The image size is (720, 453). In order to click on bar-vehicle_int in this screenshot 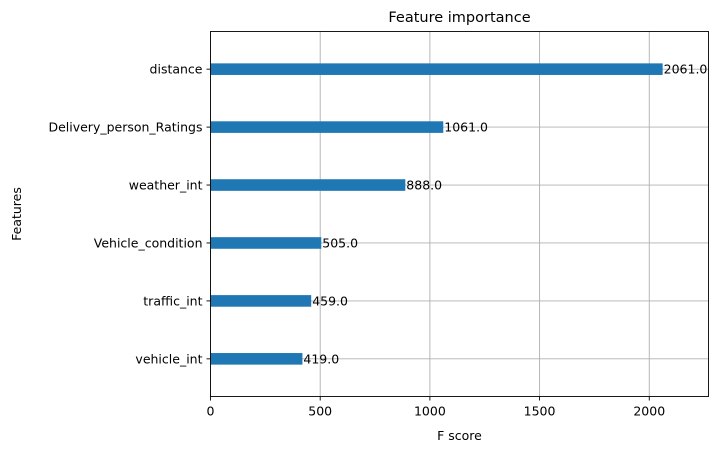, I will do `click(256, 359)`.